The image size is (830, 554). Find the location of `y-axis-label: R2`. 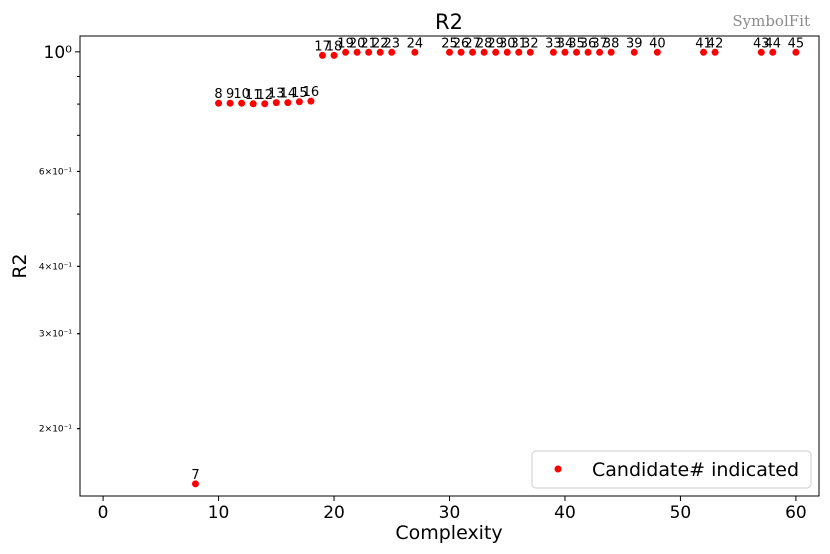

y-axis-label: R2 is located at coordinates (20, 265).